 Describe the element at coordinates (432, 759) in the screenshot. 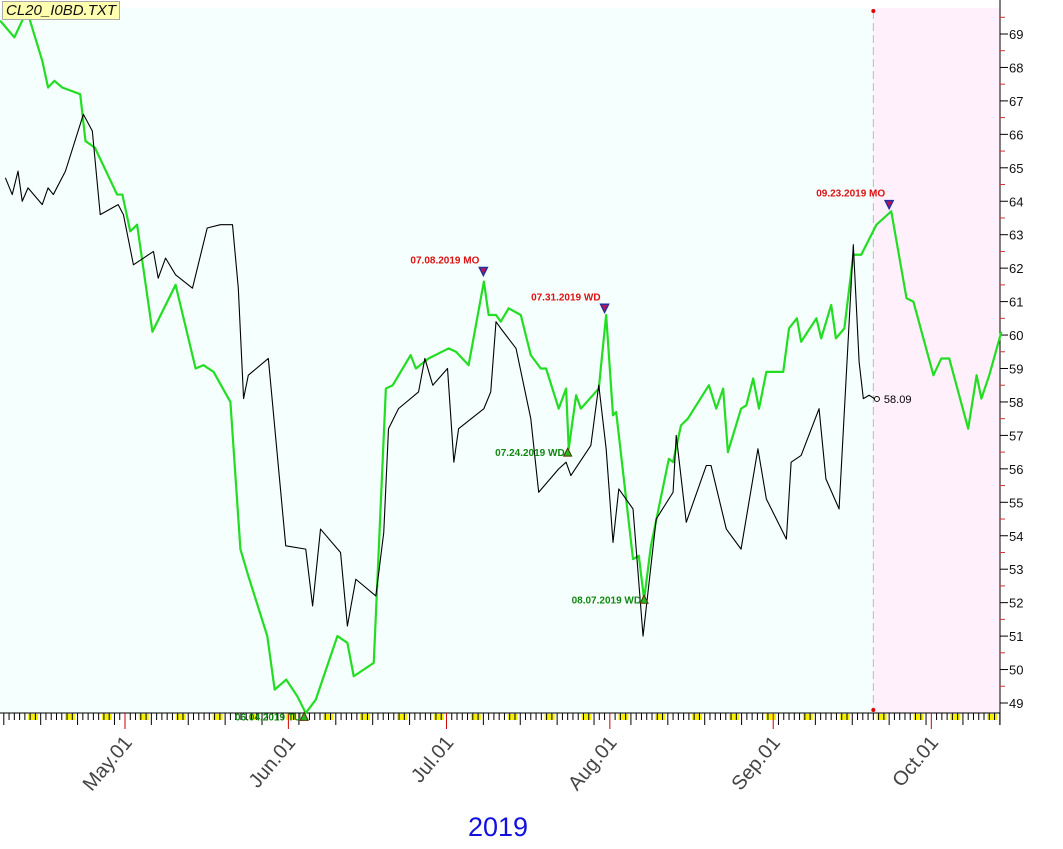

I see `x-tick-label: Jul.01` at that location.